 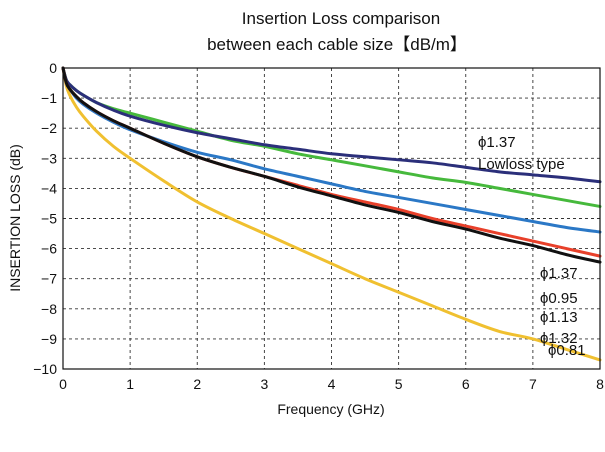 What do you see at coordinates (49, 158) in the screenshot?
I see `y-tick-label: −3` at bounding box center [49, 158].